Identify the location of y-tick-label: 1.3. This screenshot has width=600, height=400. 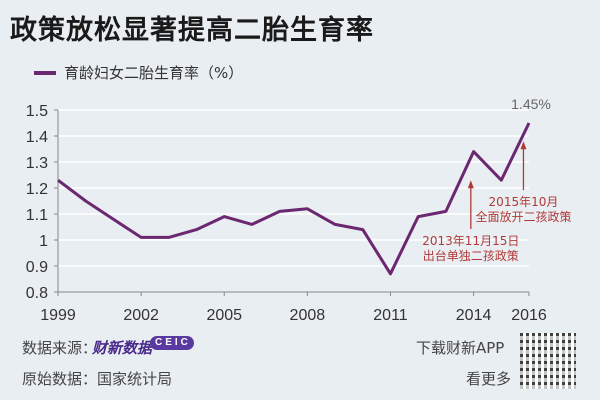
(37, 163).